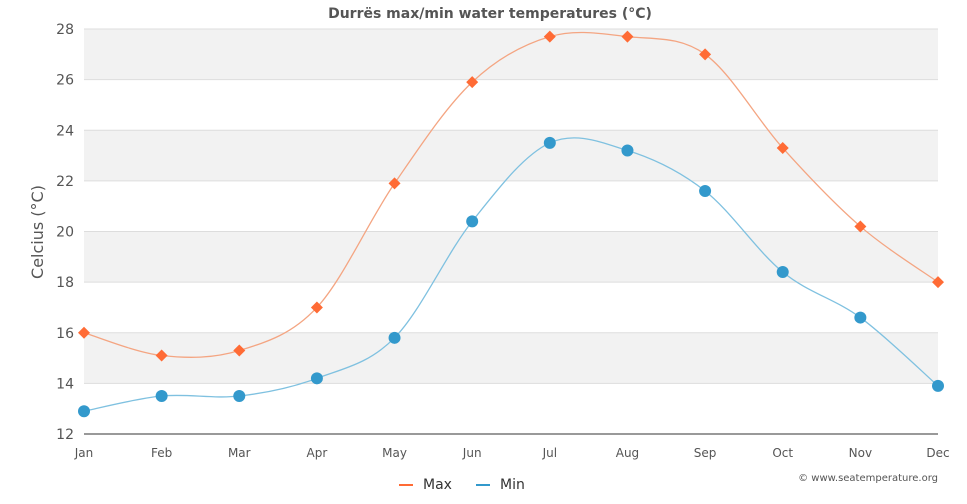  What do you see at coordinates (239, 453) in the screenshot?
I see `x-tick-label: Mar` at bounding box center [239, 453].